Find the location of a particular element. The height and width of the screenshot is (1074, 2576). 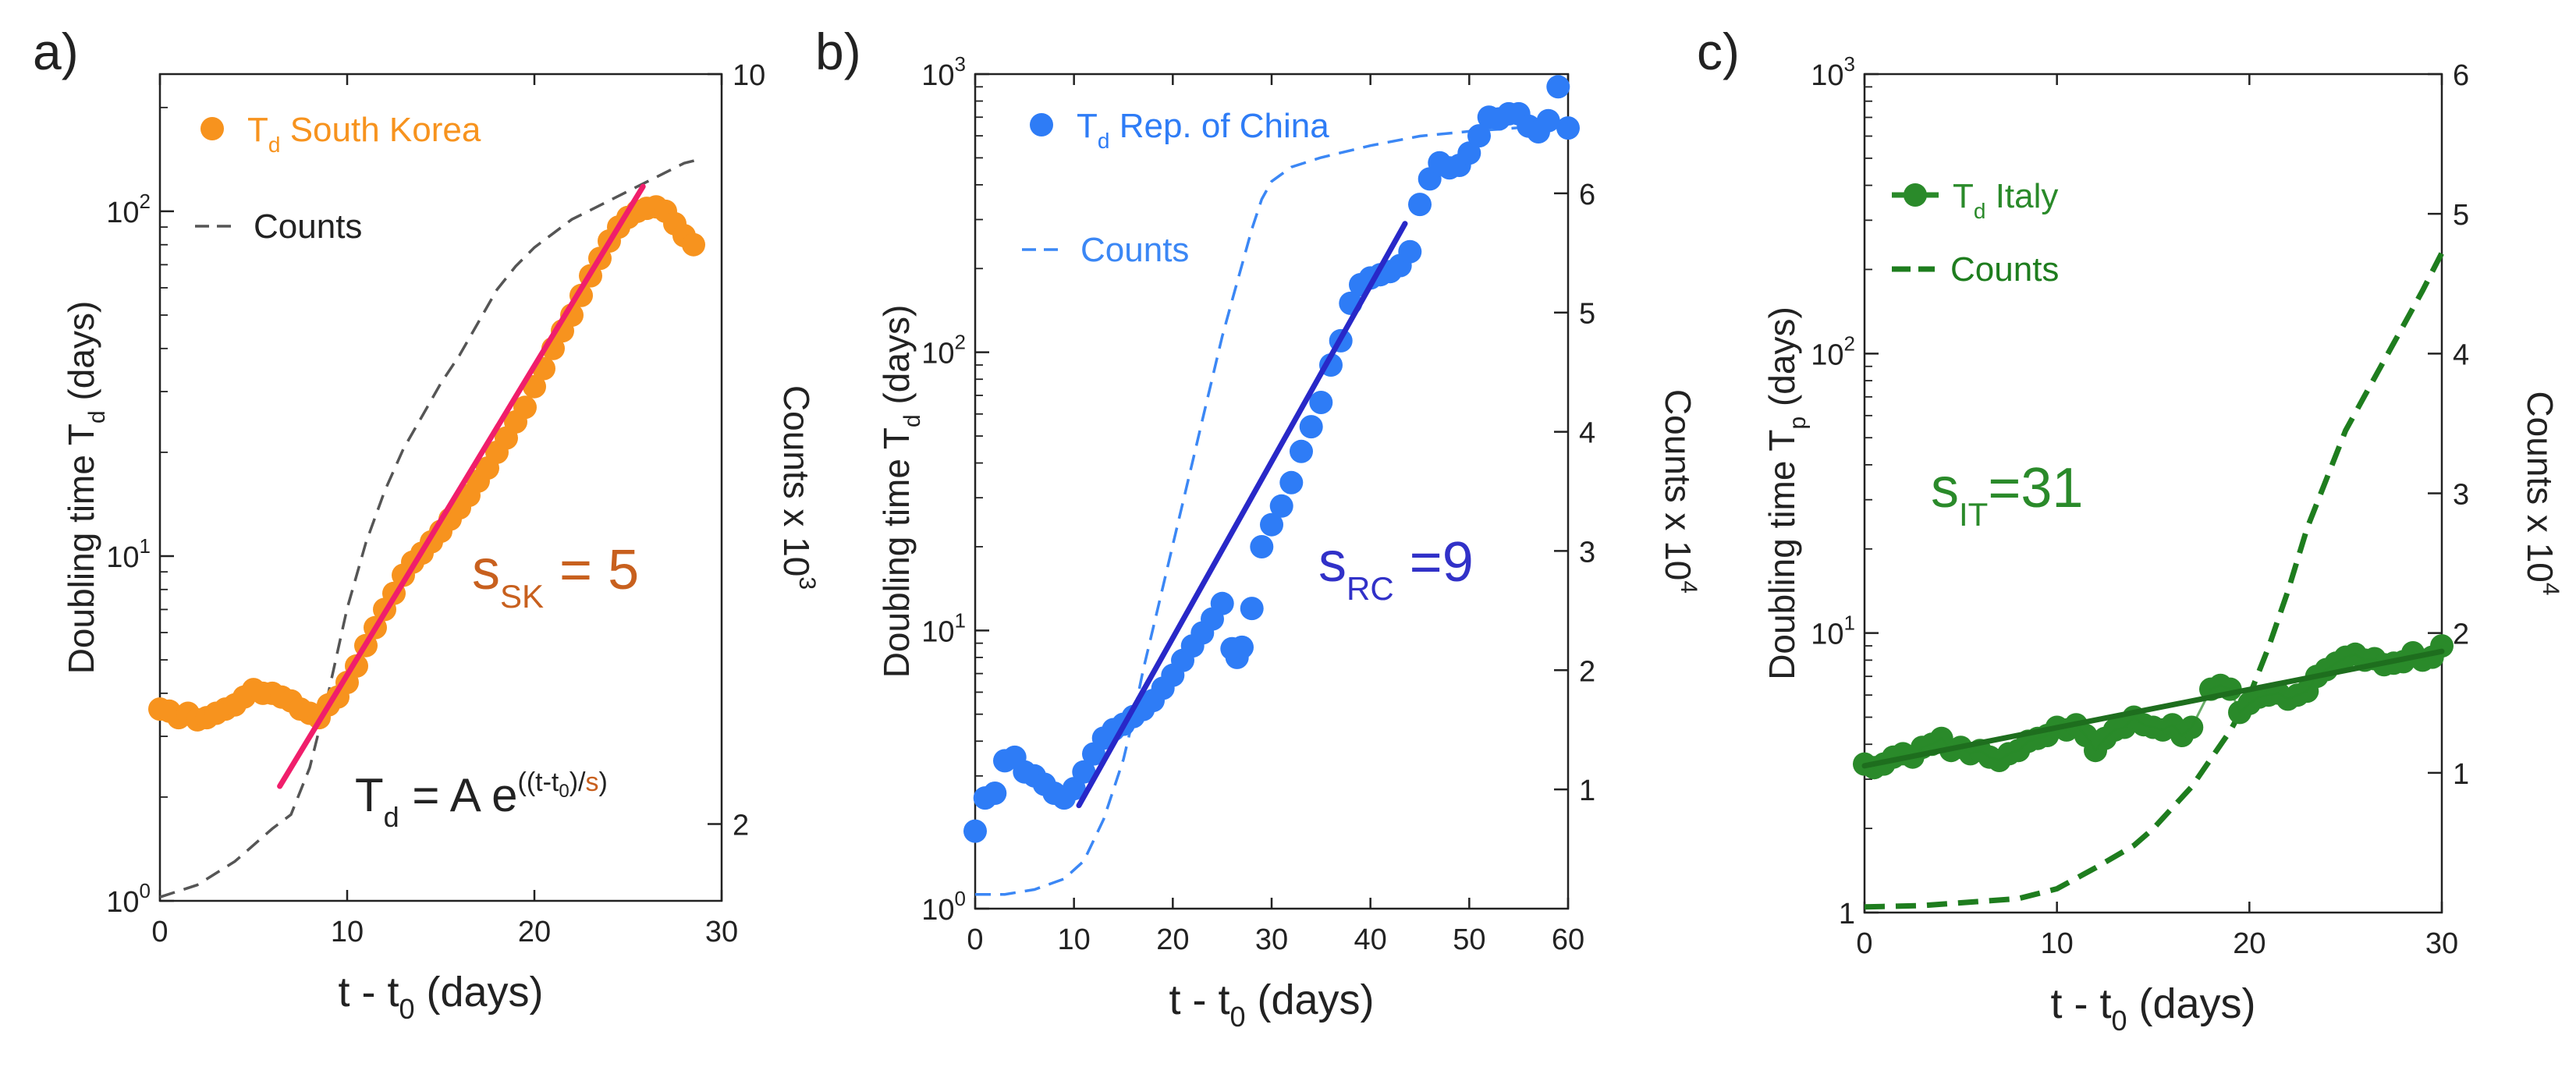

panel-a-x-label-tail: (days) is located at coordinates (478, 992).